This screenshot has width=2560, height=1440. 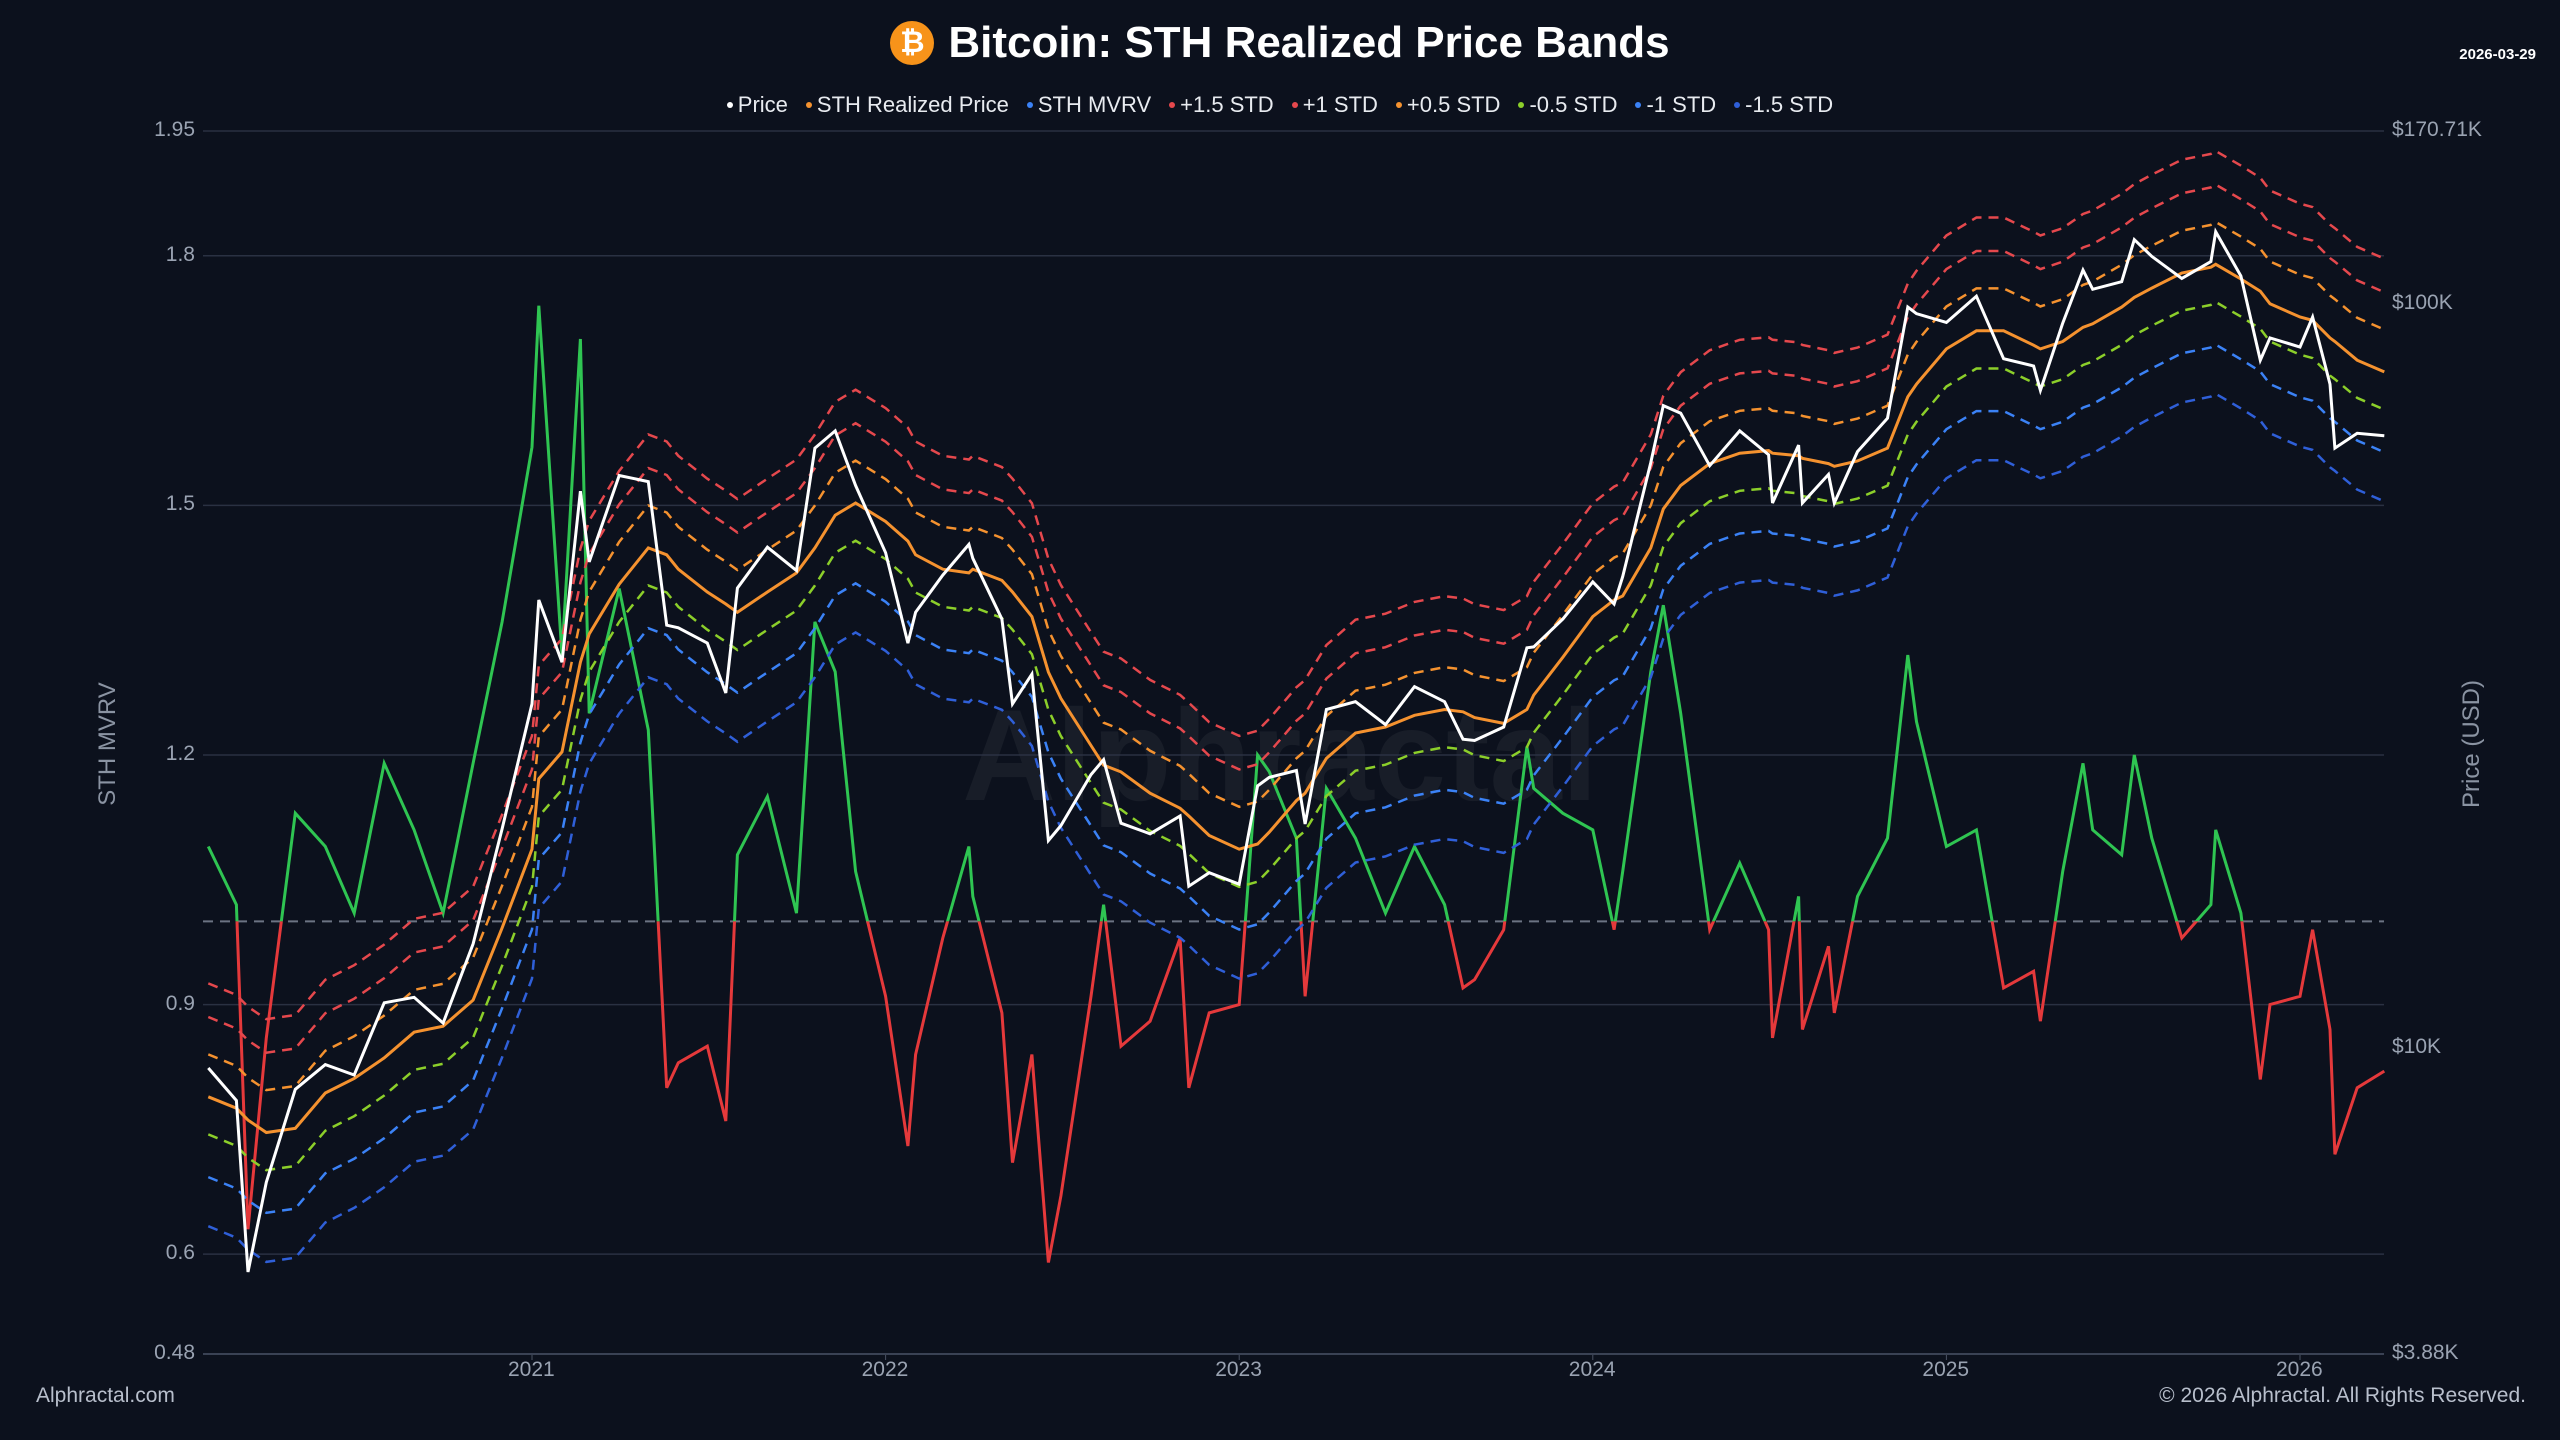 What do you see at coordinates (1340, 104) in the screenshot?
I see `legend-label: +1 STD` at bounding box center [1340, 104].